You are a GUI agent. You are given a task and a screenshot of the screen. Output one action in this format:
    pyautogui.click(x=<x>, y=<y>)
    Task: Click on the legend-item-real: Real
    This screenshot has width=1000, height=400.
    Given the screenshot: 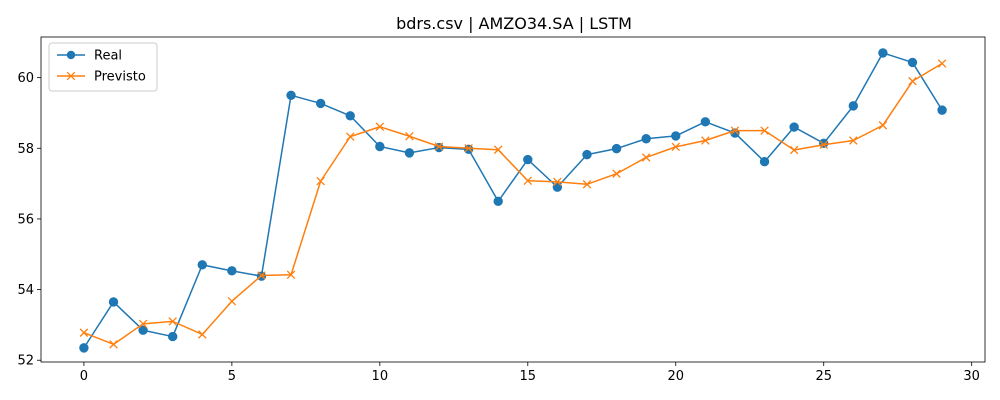 What is the action you would take?
    pyautogui.click(x=89, y=56)
    